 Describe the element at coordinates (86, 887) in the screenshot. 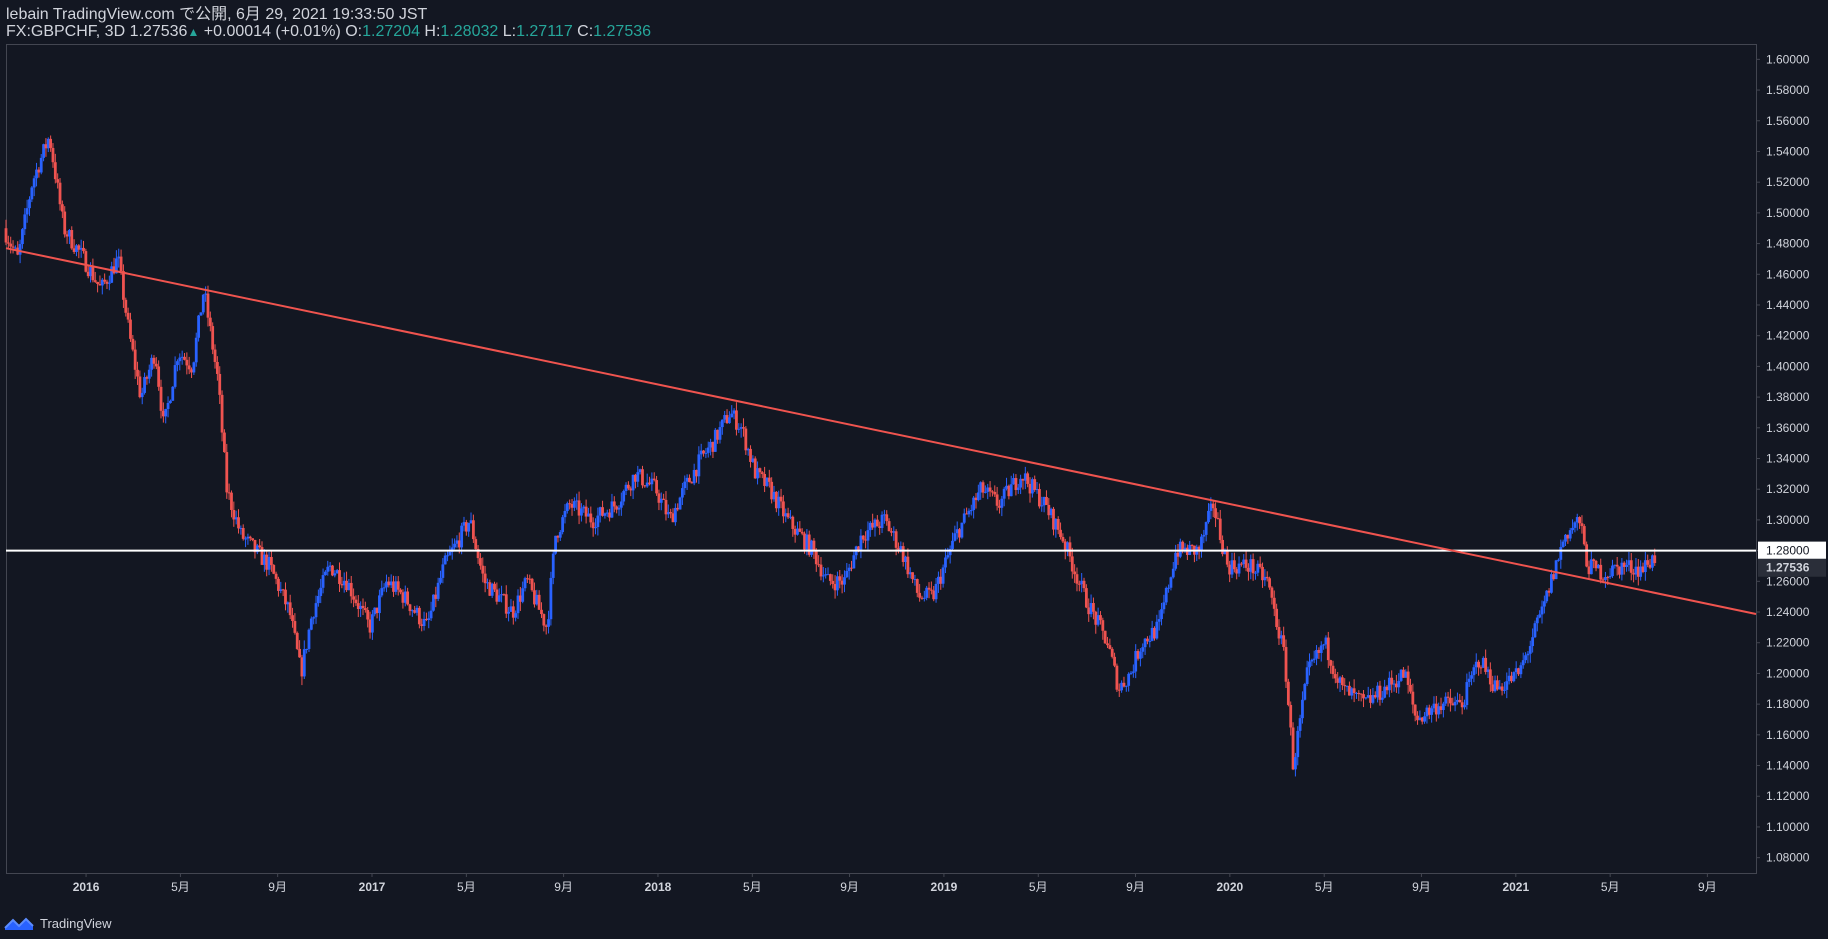

I see `time-tick-label: 2016` at that location.